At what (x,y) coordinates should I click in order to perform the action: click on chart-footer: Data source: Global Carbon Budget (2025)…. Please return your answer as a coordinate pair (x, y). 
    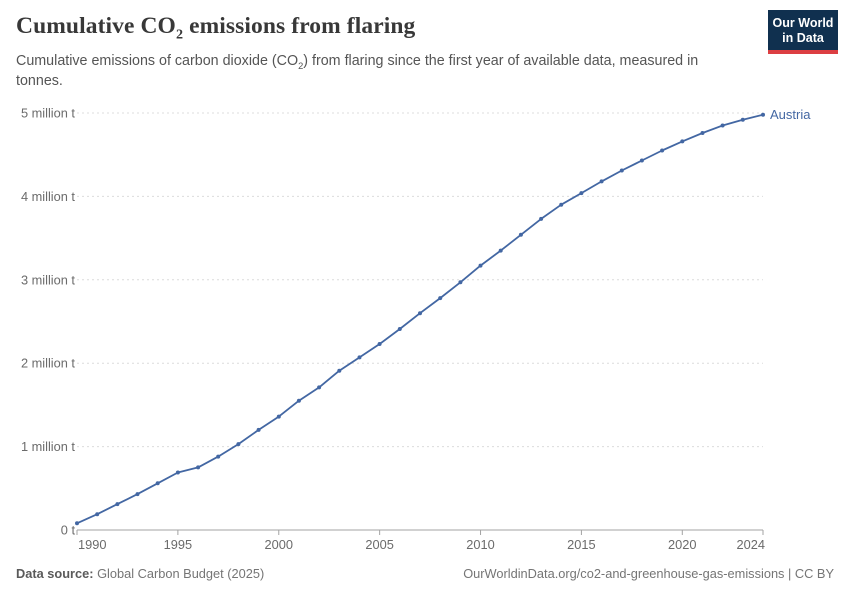
    Looking at the image, I should click on (425, 573).